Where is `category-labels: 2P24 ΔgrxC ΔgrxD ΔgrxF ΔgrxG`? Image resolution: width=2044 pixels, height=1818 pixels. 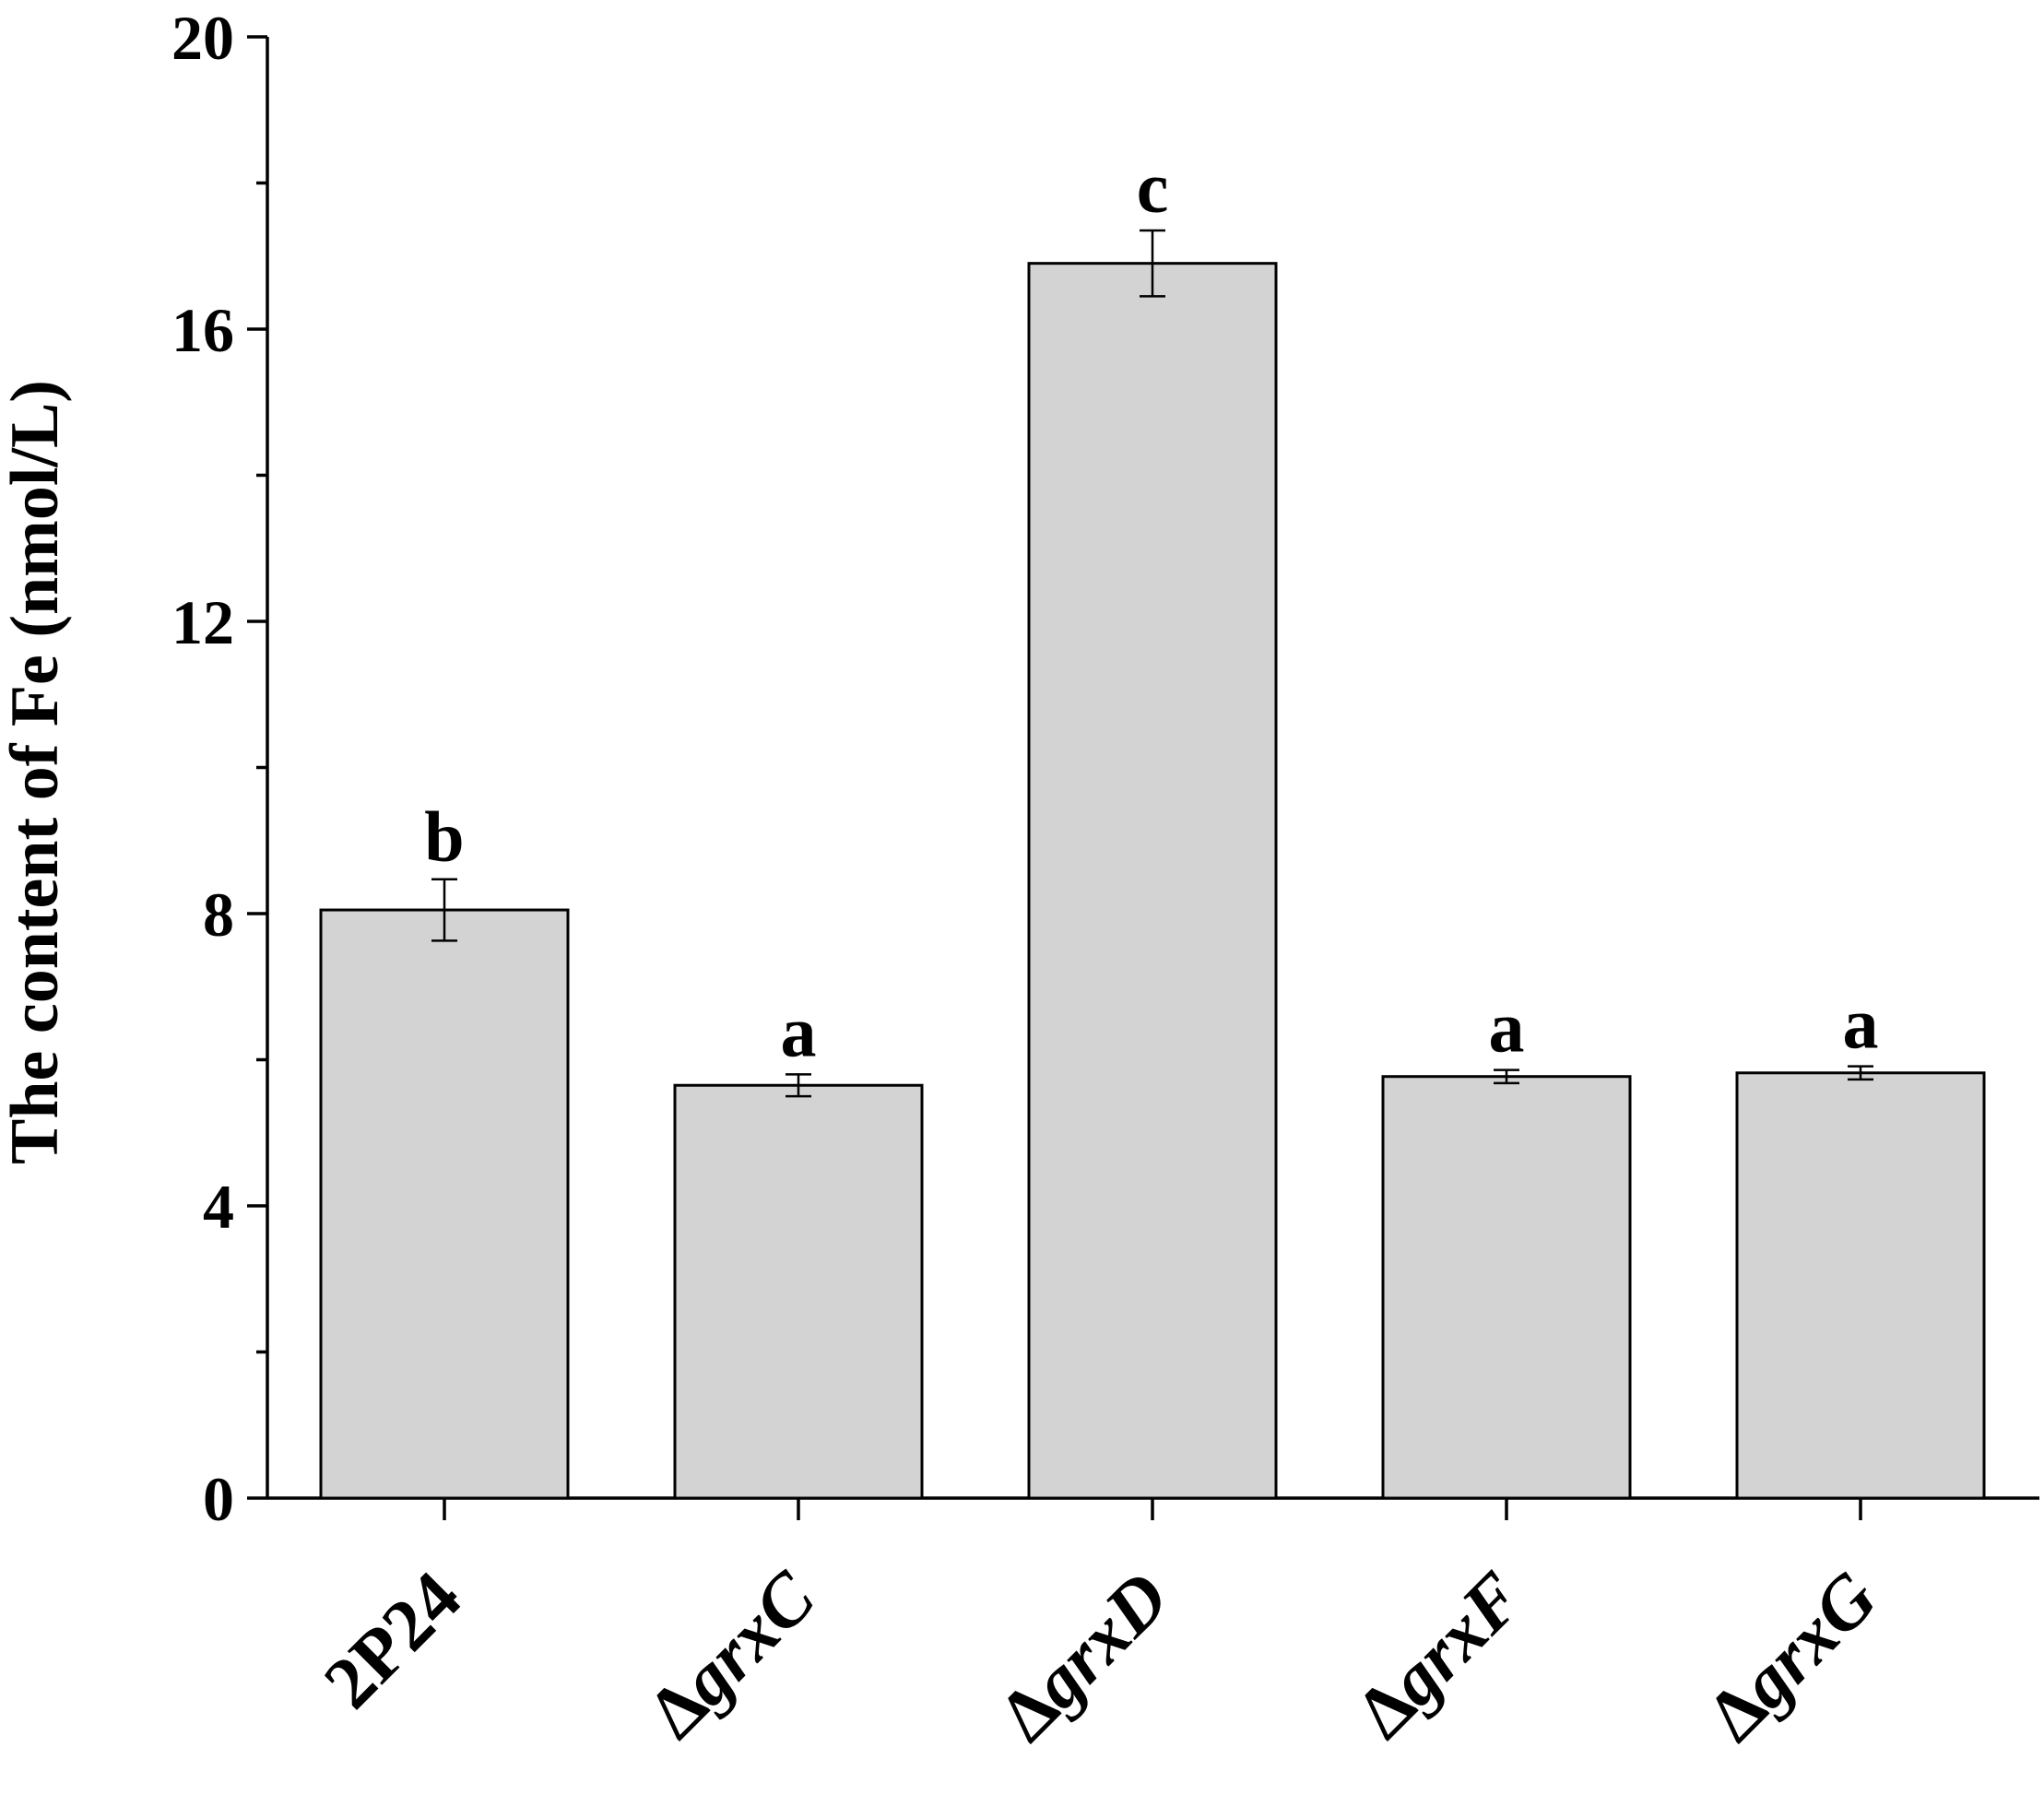 category-labels: 2P24 ΔgrxC ΔgrxD ΔgrxF ΔgrxG is located at coordinates (1101, 1655).